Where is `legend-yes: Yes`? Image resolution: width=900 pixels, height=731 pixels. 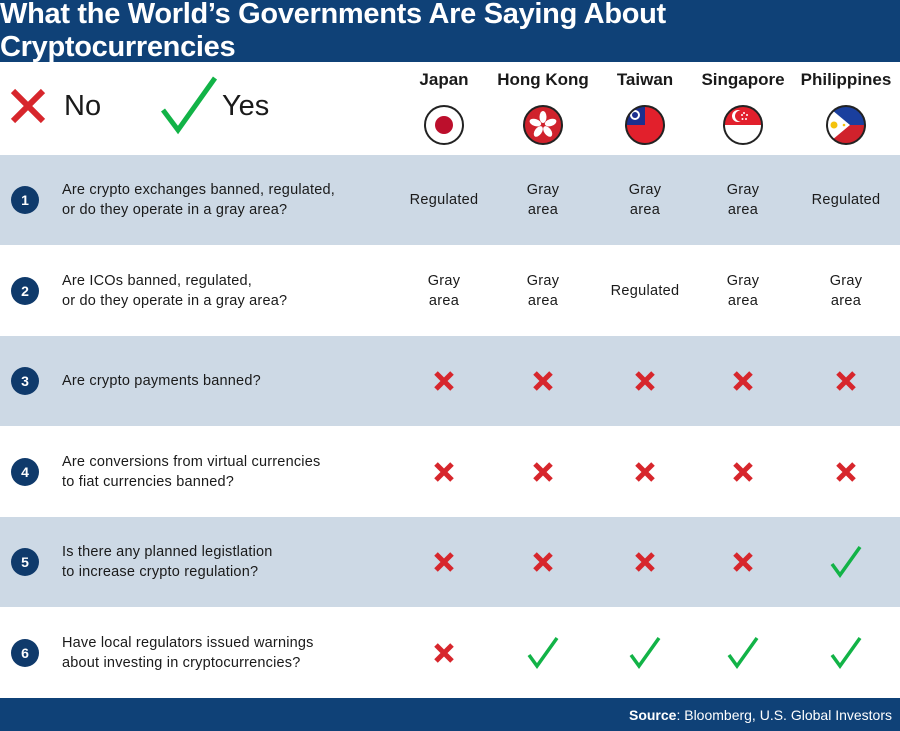 legend-yes: Yes is located at coordinates (215, 105).